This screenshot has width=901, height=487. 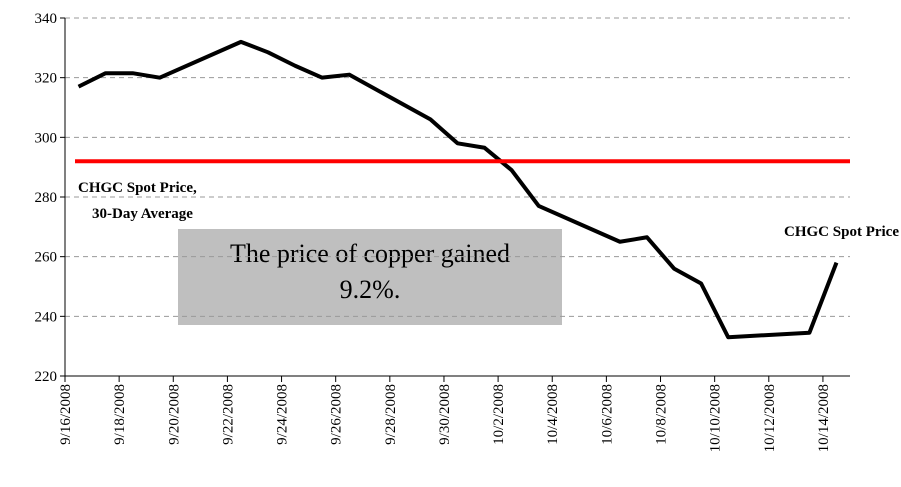 I want to click on y-tick-label: 220, so click(x=46, y=377).